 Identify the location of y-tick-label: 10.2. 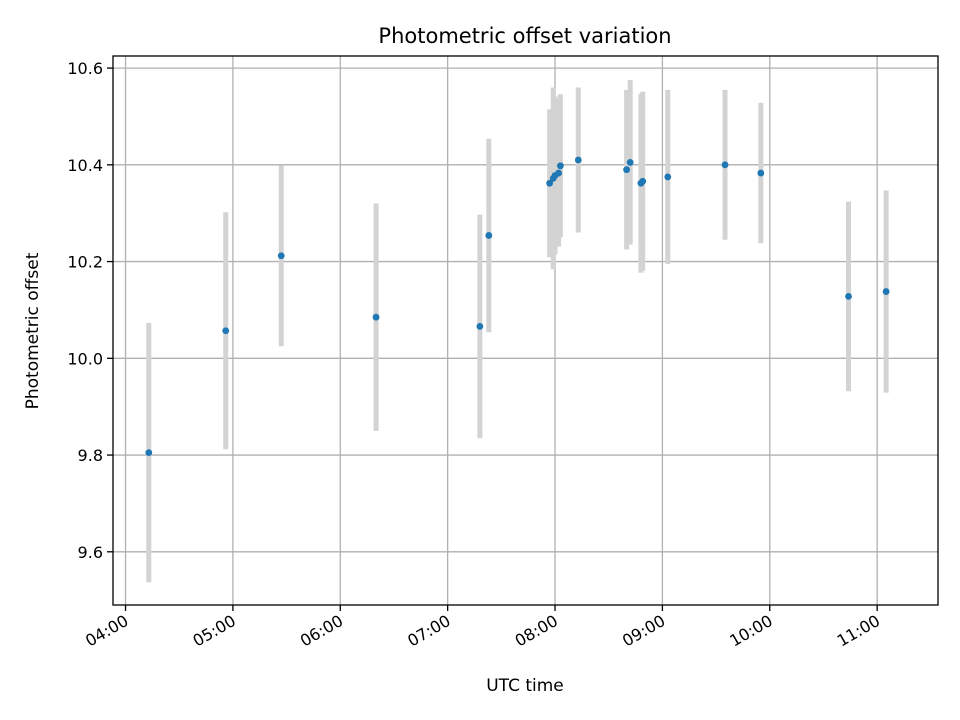
(85, 262).